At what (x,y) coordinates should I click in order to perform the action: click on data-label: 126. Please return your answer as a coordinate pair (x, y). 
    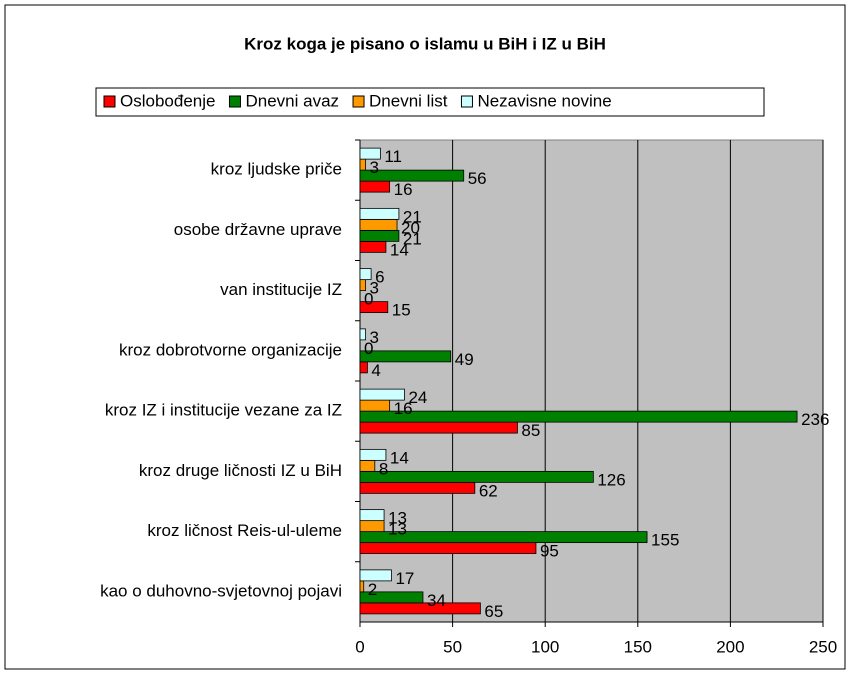
    Looking at the image, I should click on (611, 479).